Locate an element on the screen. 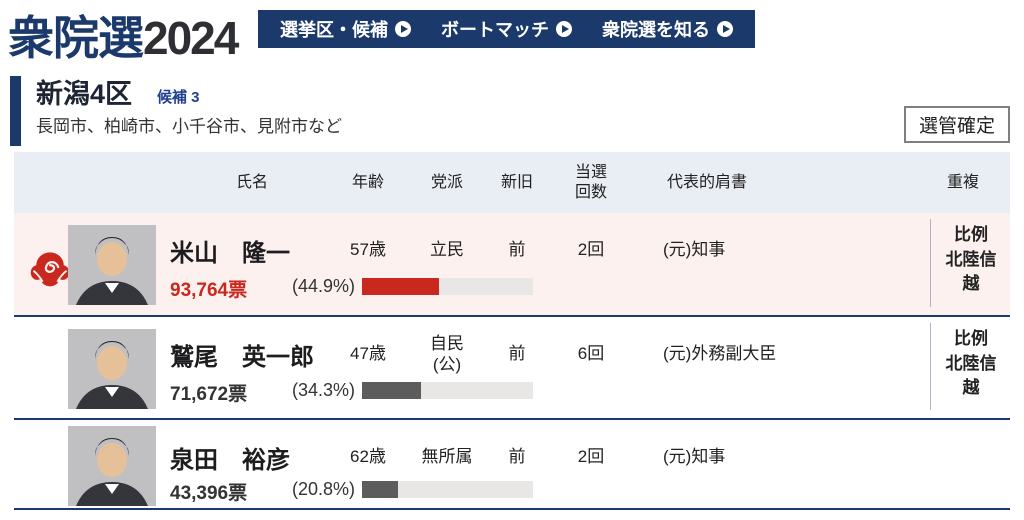 The height and width of the screenshot is (520, 1024). nav-item-about-election: 衆院選を知る is located at coordinates (667, 29).